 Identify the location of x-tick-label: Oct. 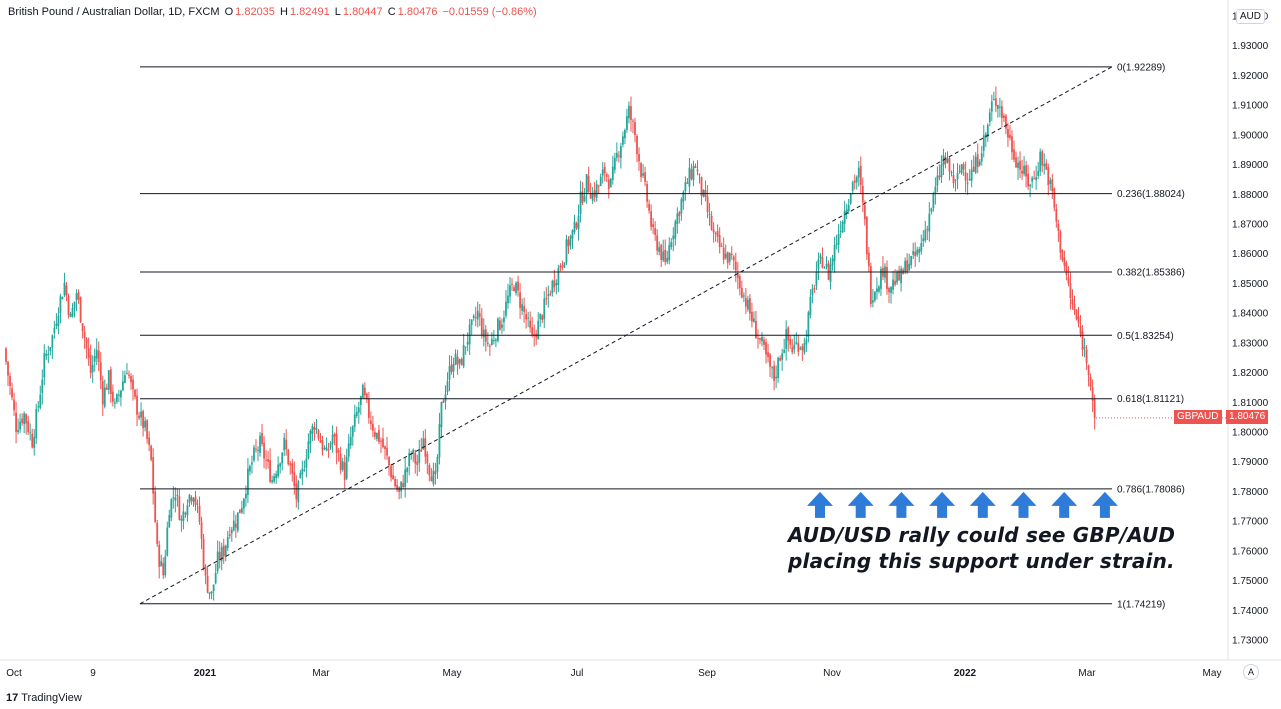
(14, 673).